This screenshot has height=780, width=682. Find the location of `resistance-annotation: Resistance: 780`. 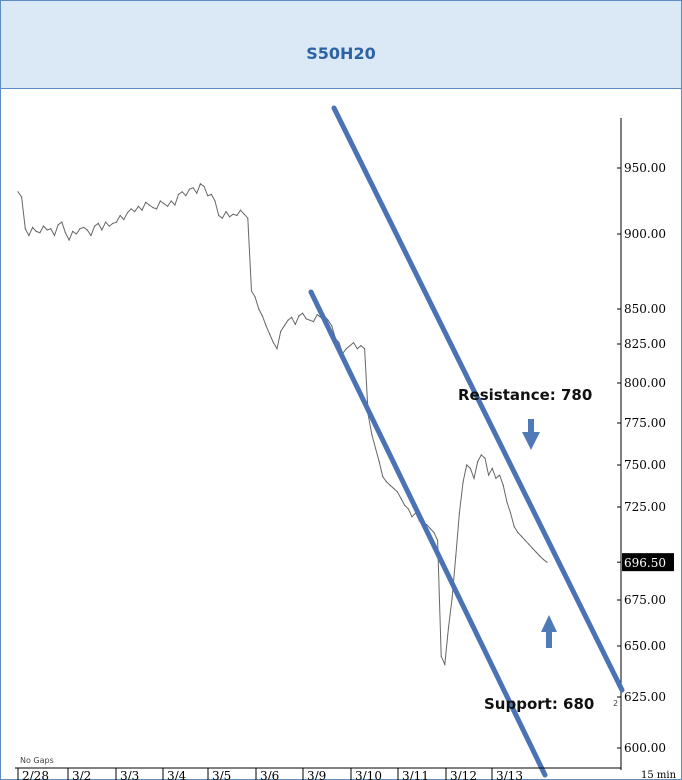

resistance-annotation: Resistance: 780 is located at coordinates (525, 395).